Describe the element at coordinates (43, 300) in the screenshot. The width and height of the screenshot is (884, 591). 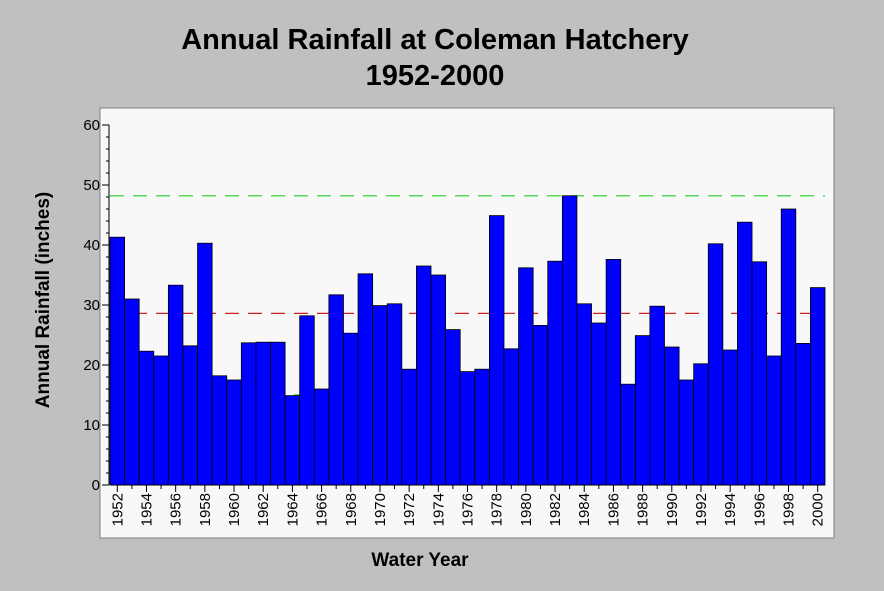
I see `y-axis-title: Annual Rainfall (inches)` at that location.